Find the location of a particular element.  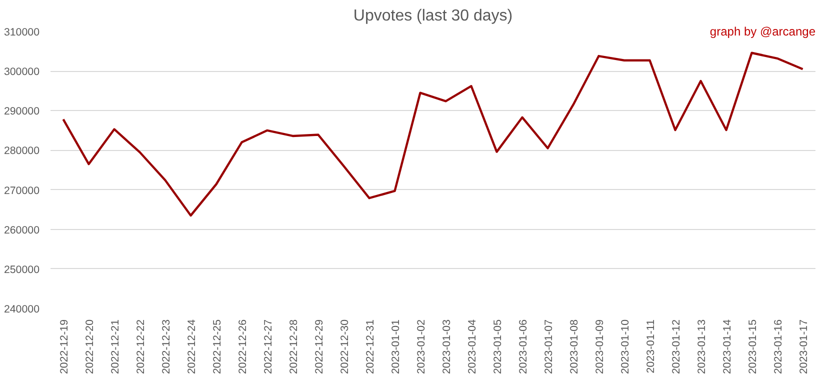

y-tick-label: 250000 is located at coordinates (22, 270).